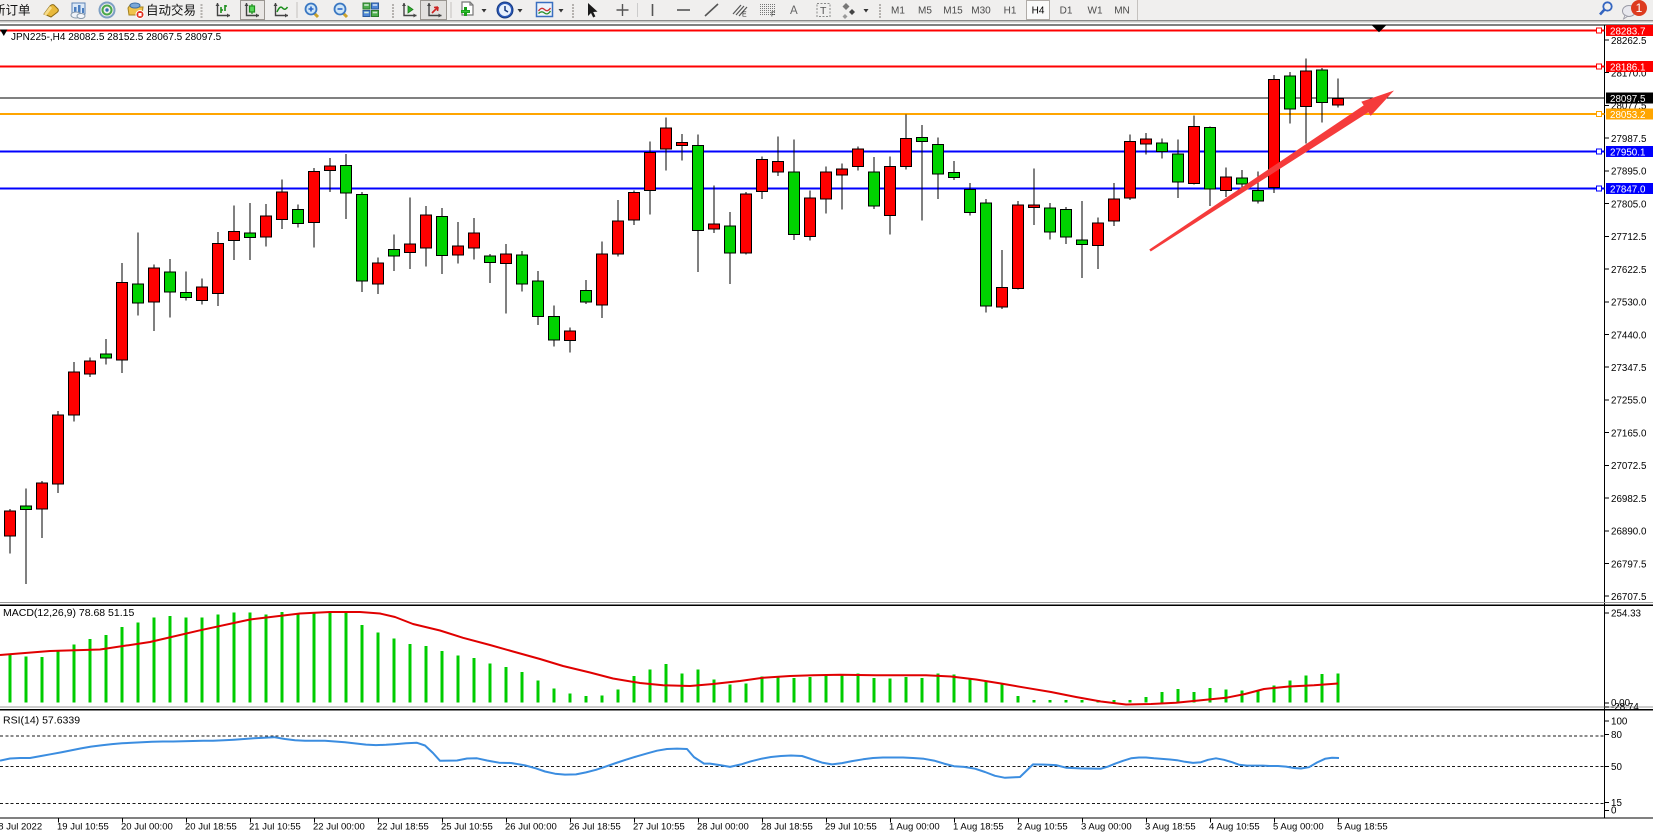 This screenshot has width=1653, height=832. I want to click on svg-text: M5, so click(925, 11).